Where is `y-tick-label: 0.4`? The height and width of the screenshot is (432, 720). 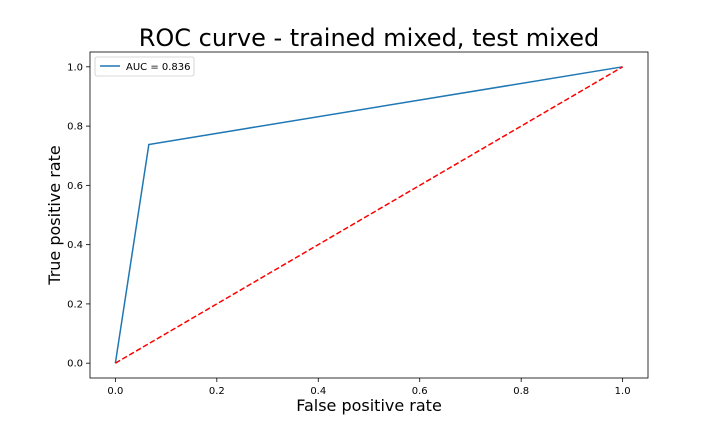
y-tick-label: 0.4 is located at coordinates (75, 245).